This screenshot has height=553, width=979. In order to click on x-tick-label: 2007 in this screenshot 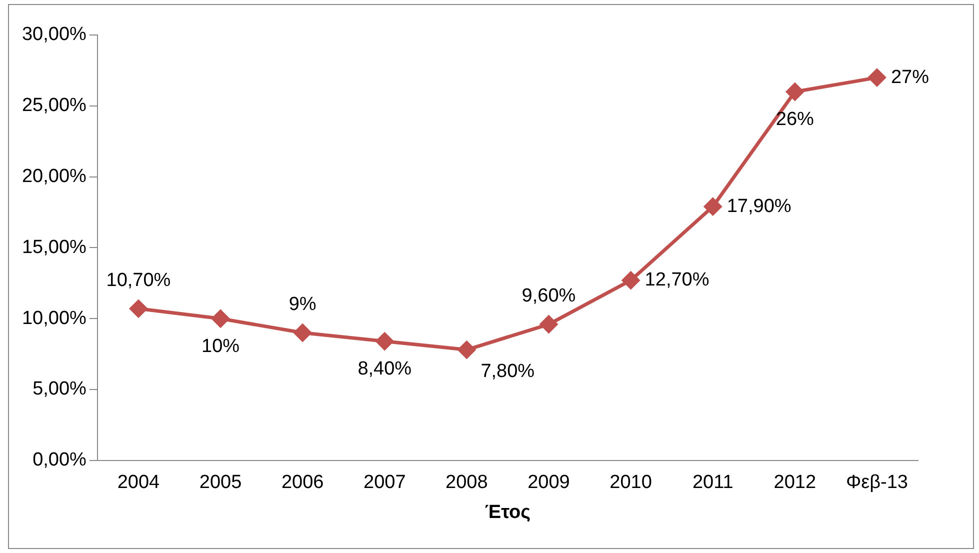, I will do `click(384, 483)`.